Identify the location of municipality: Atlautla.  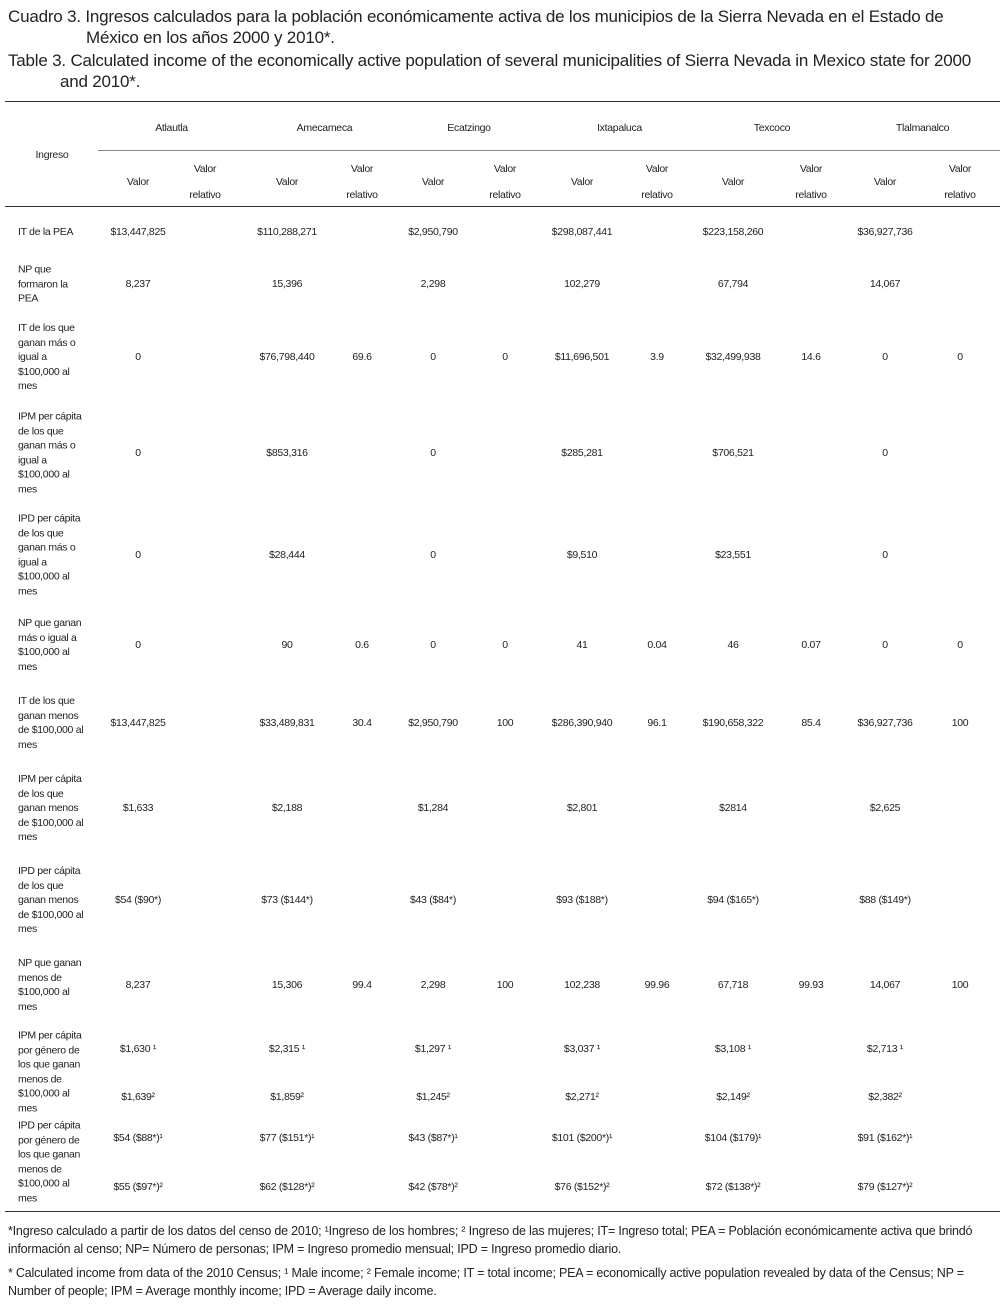
(171, 128).